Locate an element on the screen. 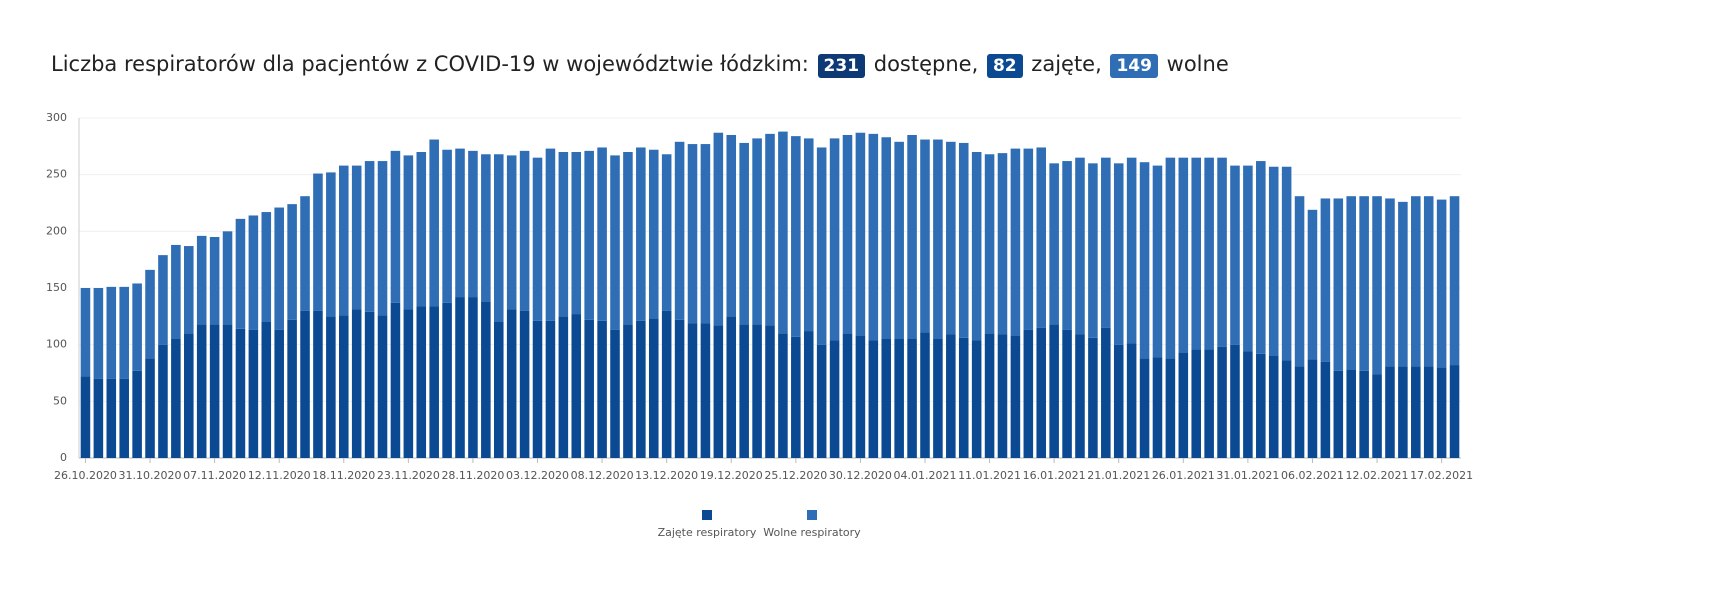 The height and width of the screenshot is (613, 1719). x-tick-label: 26.01.2021 is located at coordinates (1183, 475).